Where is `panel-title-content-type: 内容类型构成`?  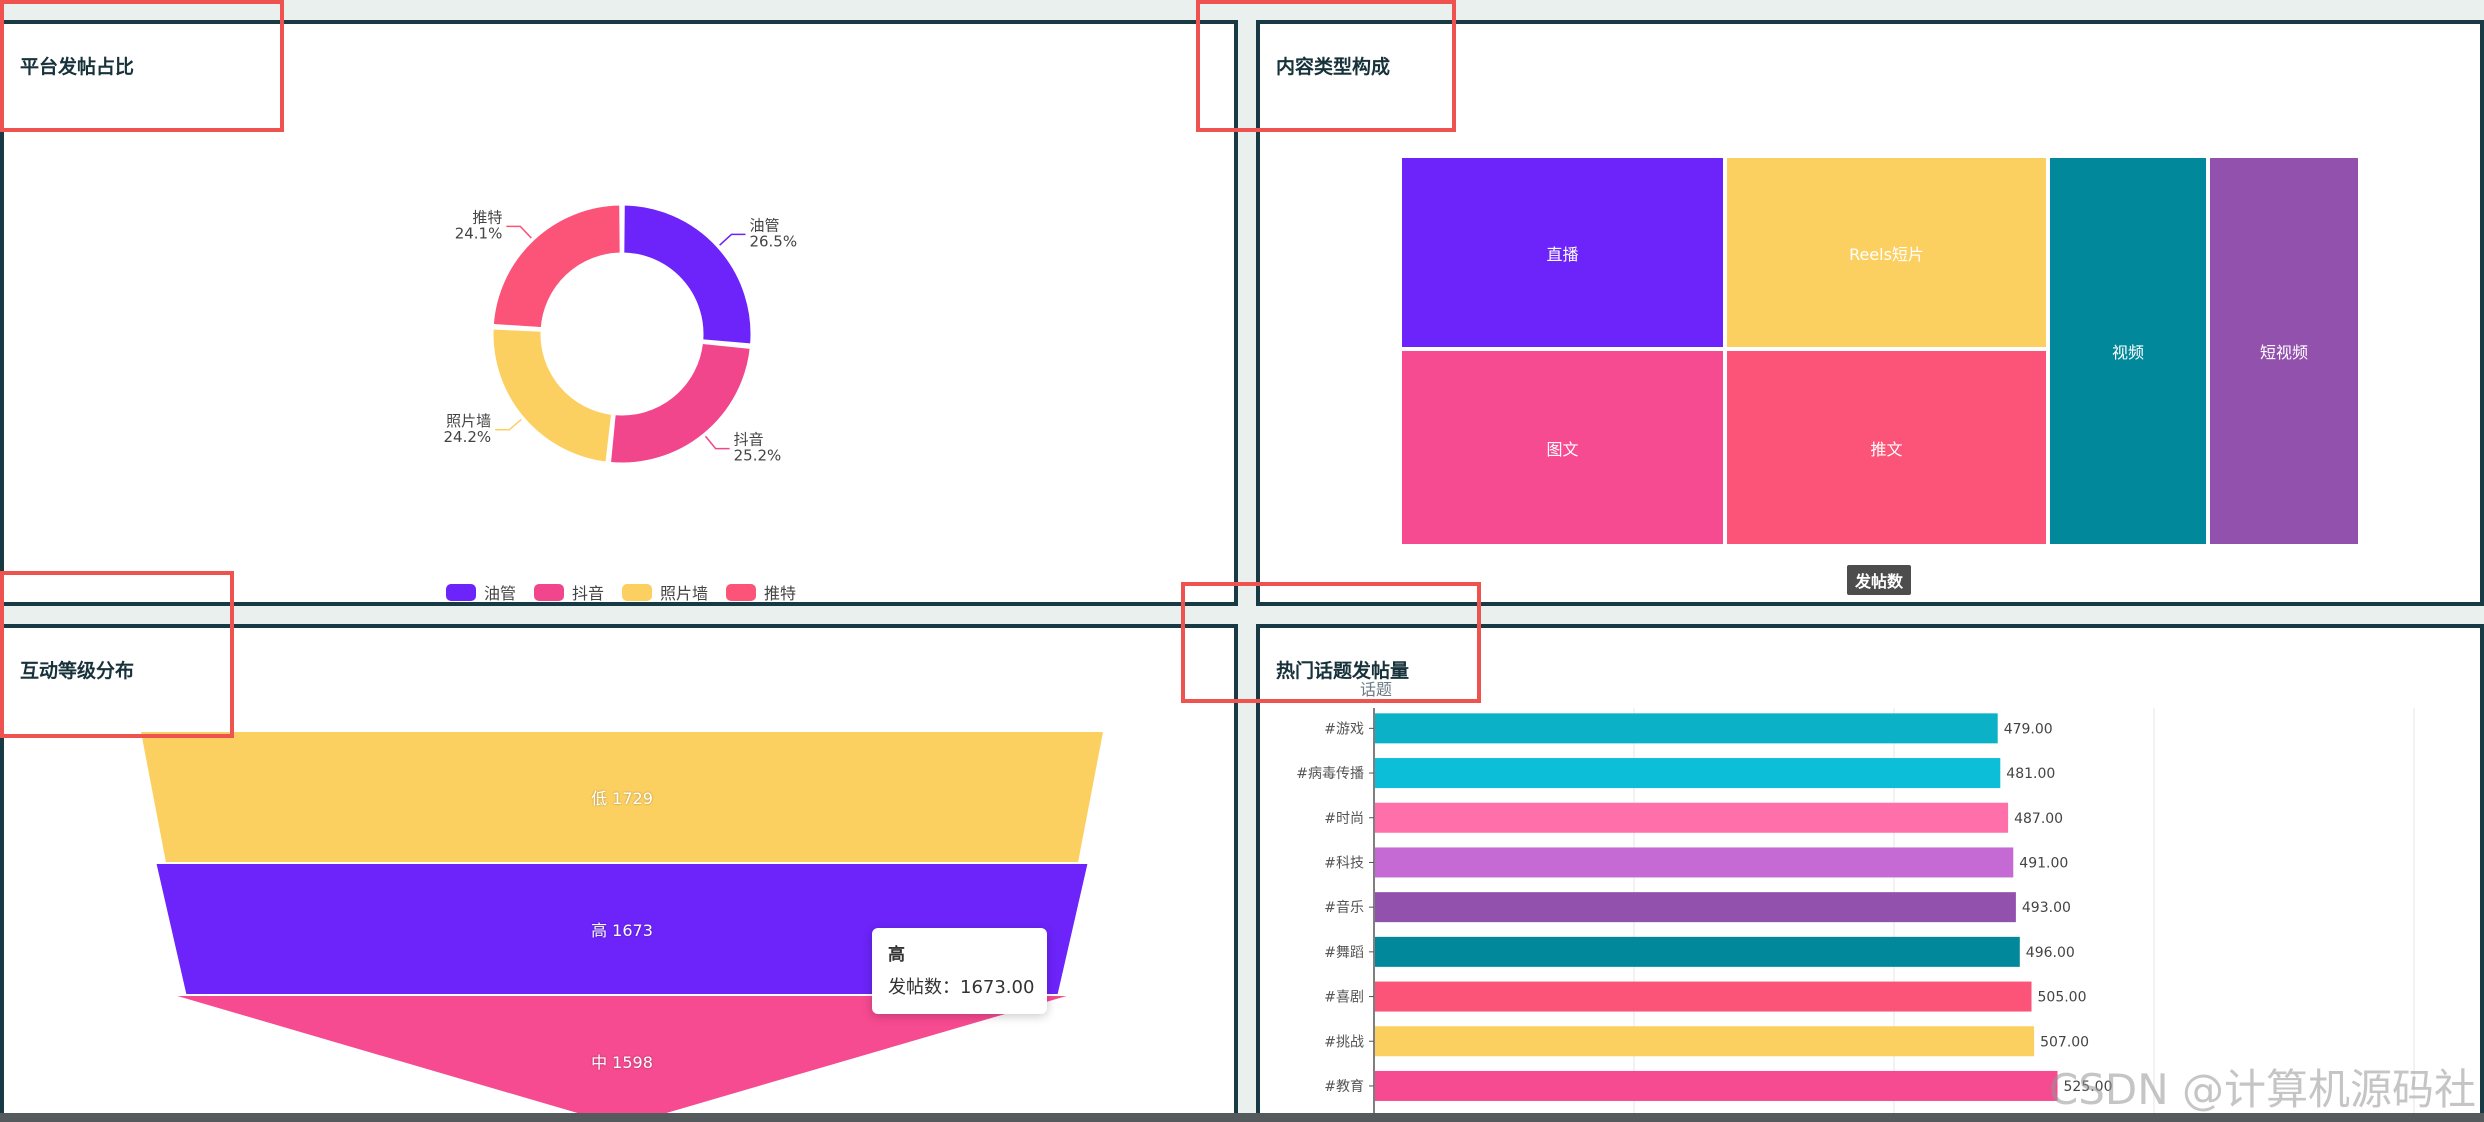
panel-title-content-type: 内容类型构成 is located at coordinates (1333, 67).